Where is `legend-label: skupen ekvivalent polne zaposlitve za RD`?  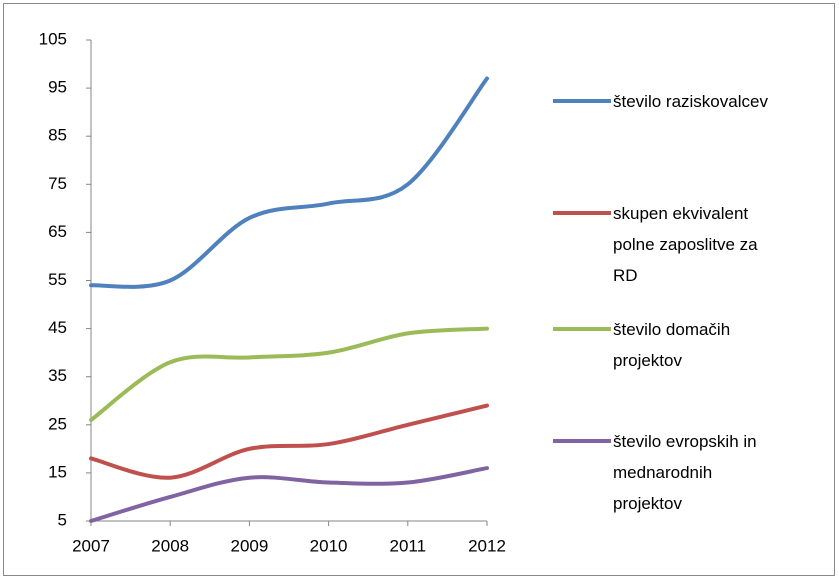 legend-label: skupen ekvivalent polne zaposlitve za RD is located at coordinates (685, 244).